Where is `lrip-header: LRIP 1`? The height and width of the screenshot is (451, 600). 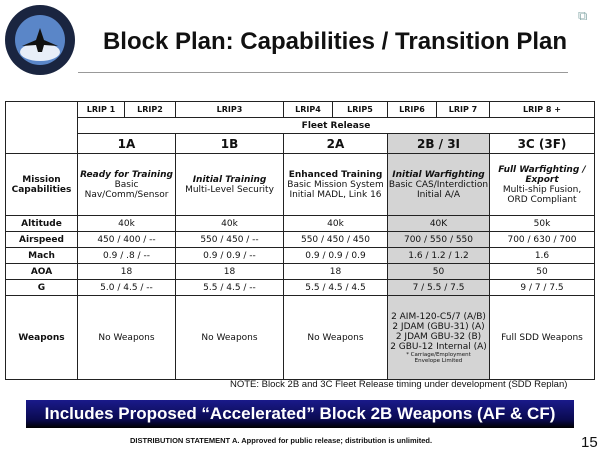
lrip-header: LRIP 1 is located at coordinates (101, 109).